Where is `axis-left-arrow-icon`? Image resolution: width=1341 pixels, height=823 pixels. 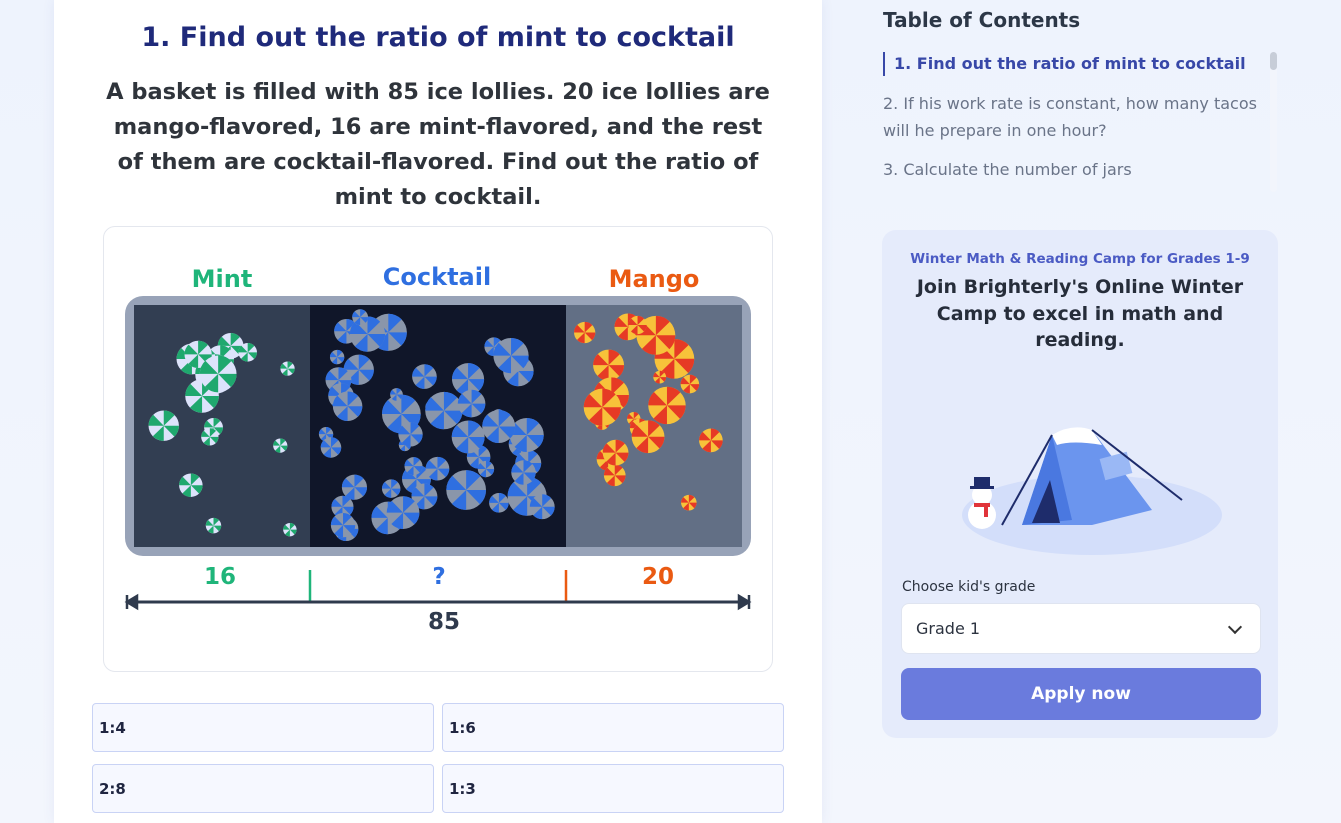
axis-left-arrow-icon is located at coordinates (131, 602).